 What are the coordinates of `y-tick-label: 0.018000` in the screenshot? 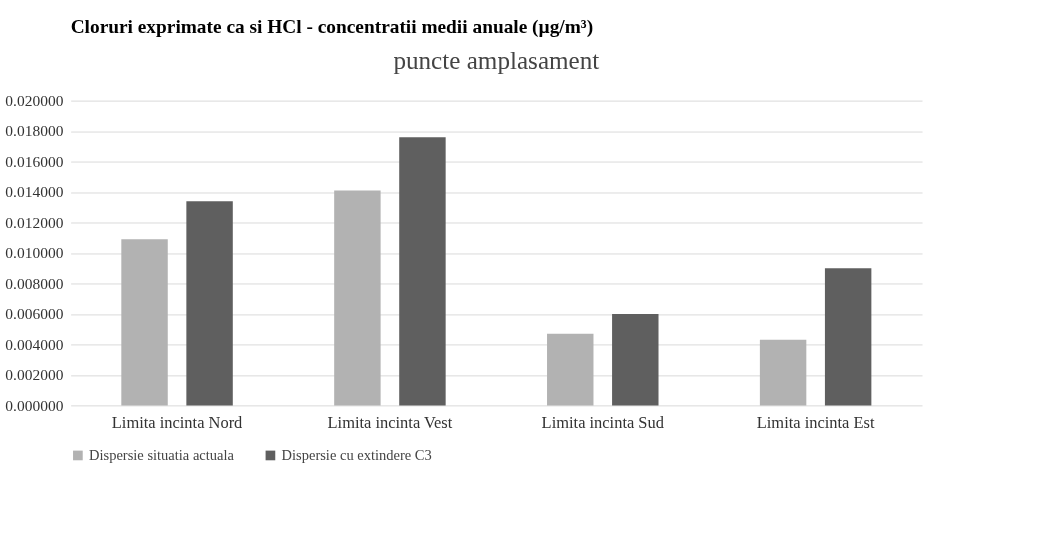 It's located at (34, 131).